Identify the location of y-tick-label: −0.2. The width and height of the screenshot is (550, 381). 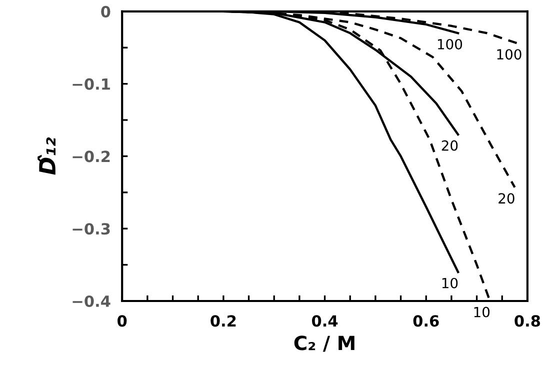
(91, 156).